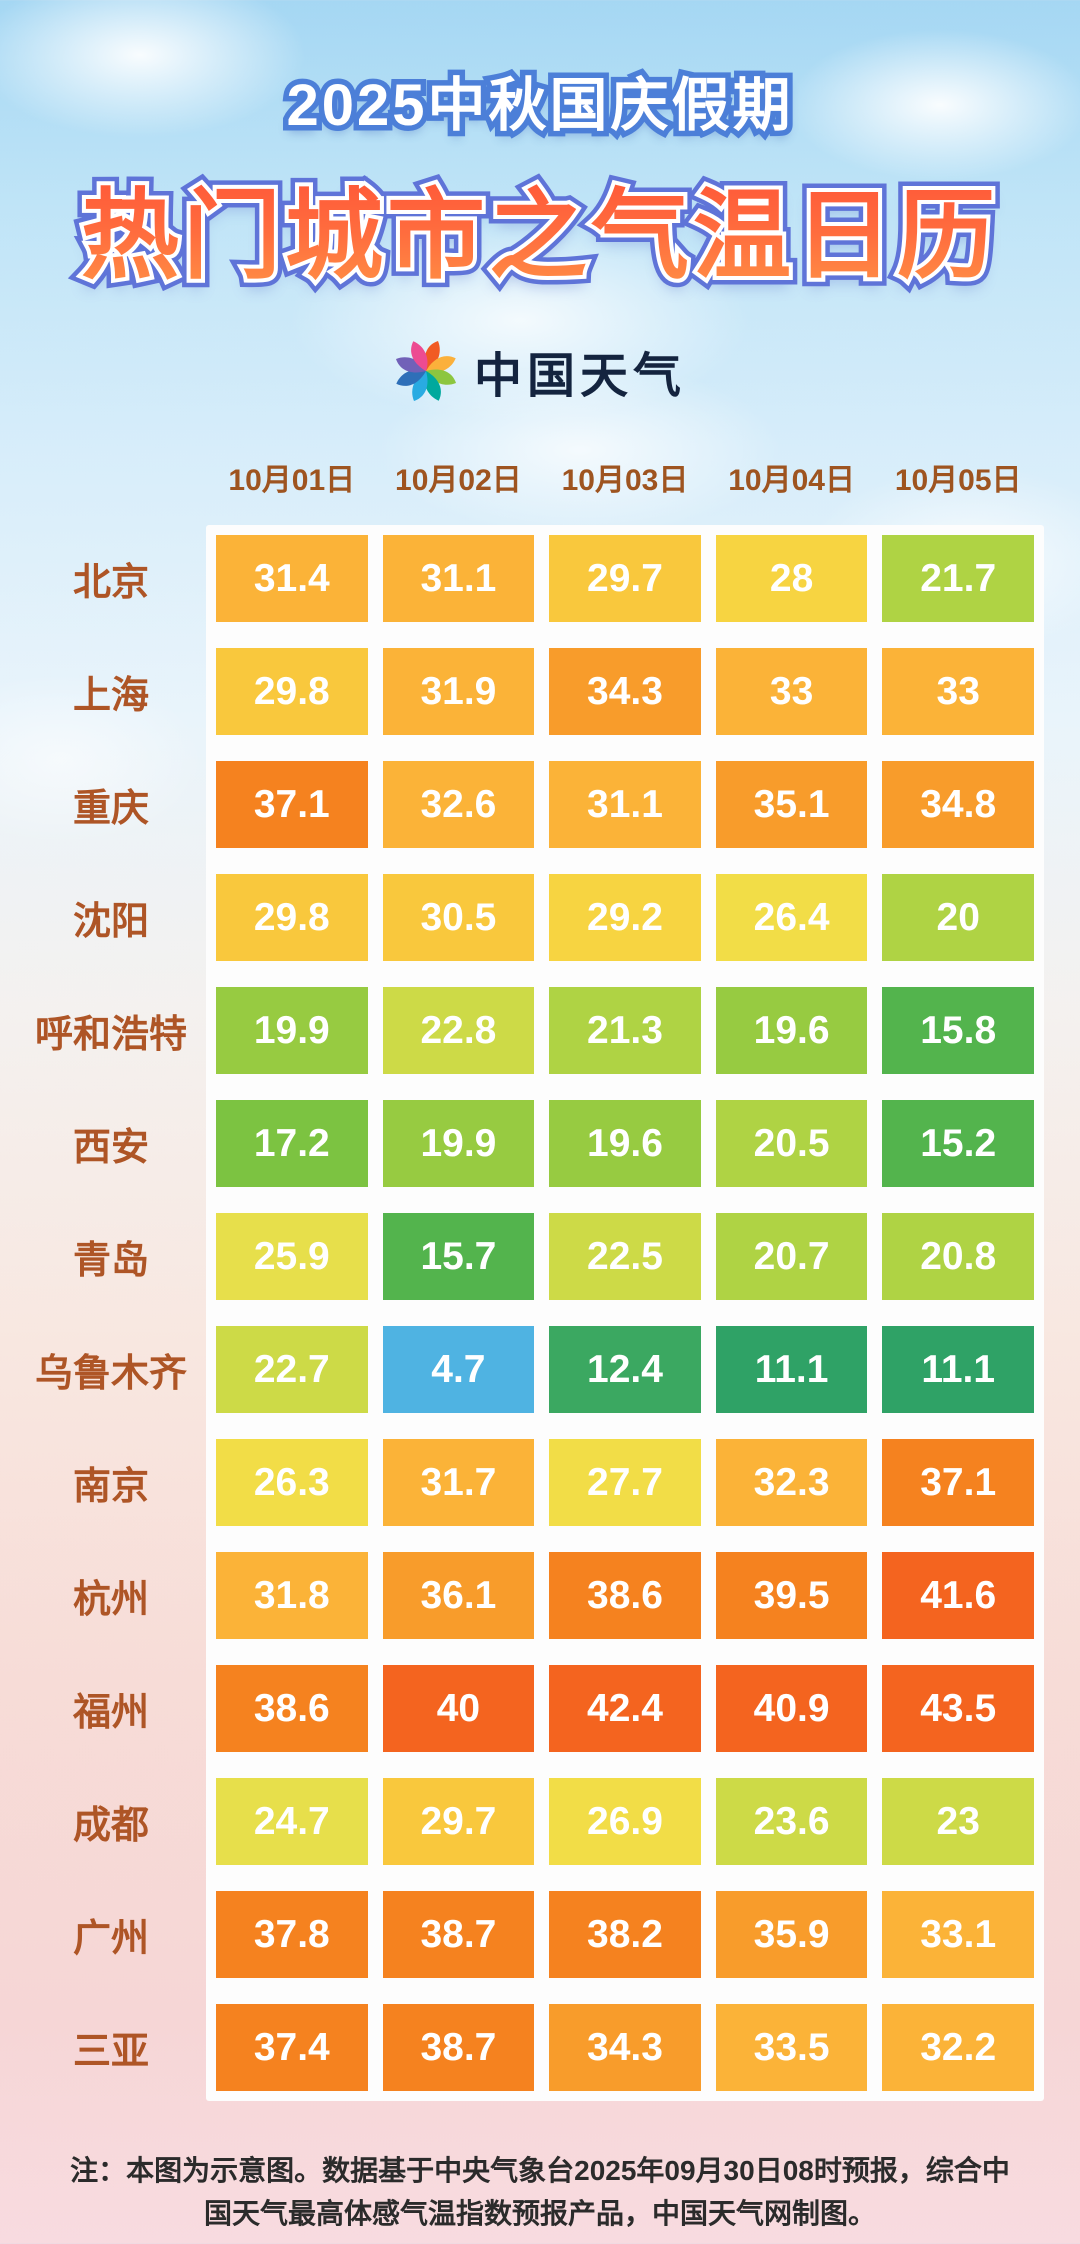 The image size is (1080, 2244). I want to click on city-label: 广州, so click(110, 1939).